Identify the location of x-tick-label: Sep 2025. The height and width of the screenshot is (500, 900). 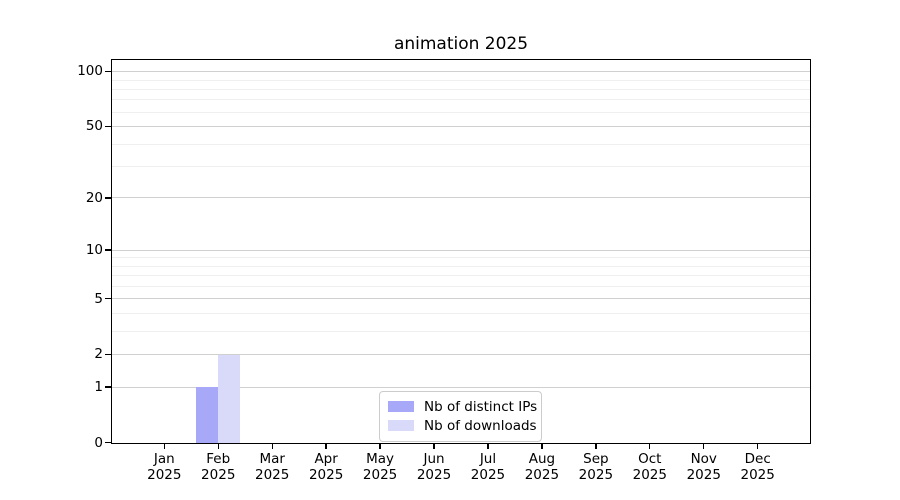
(596, 467).